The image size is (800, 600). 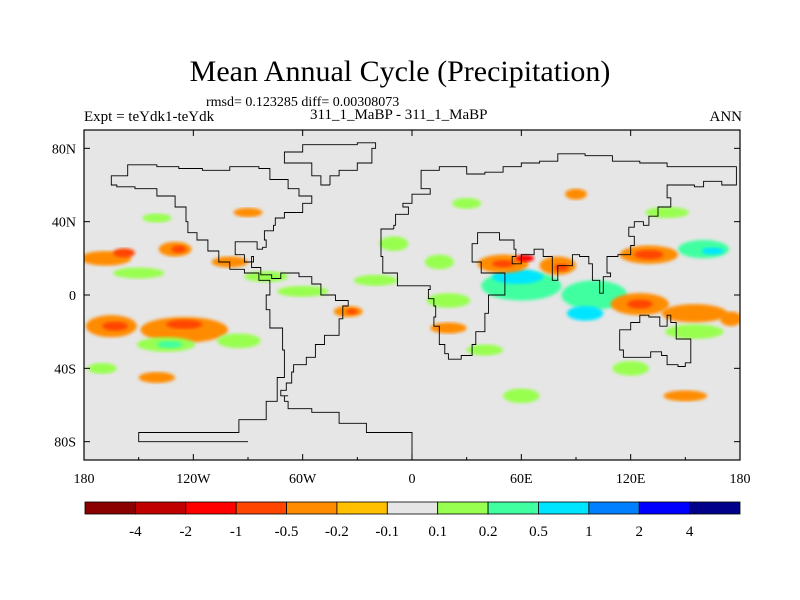 I want to click on colorbar-label: -4, so click(x=135, y=532).